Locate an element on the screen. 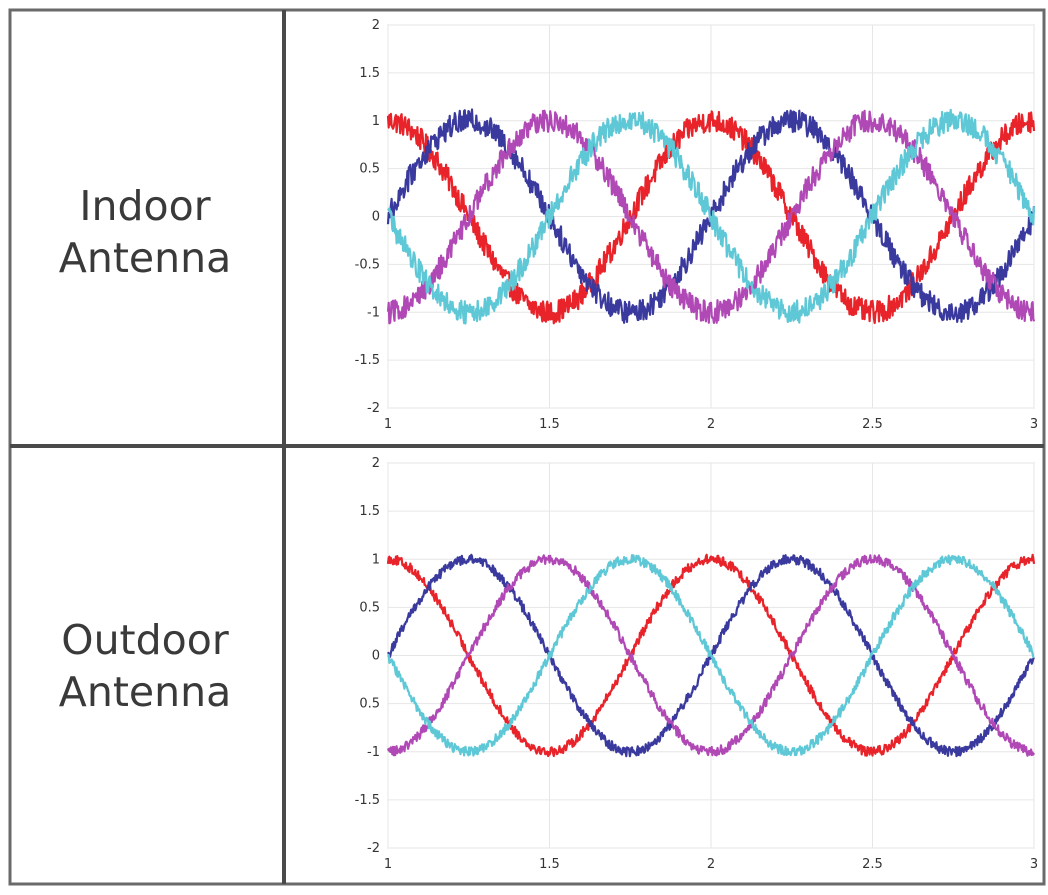  row-label-outdoor: Outdoor Antenna is located at coordinates (145, 666).